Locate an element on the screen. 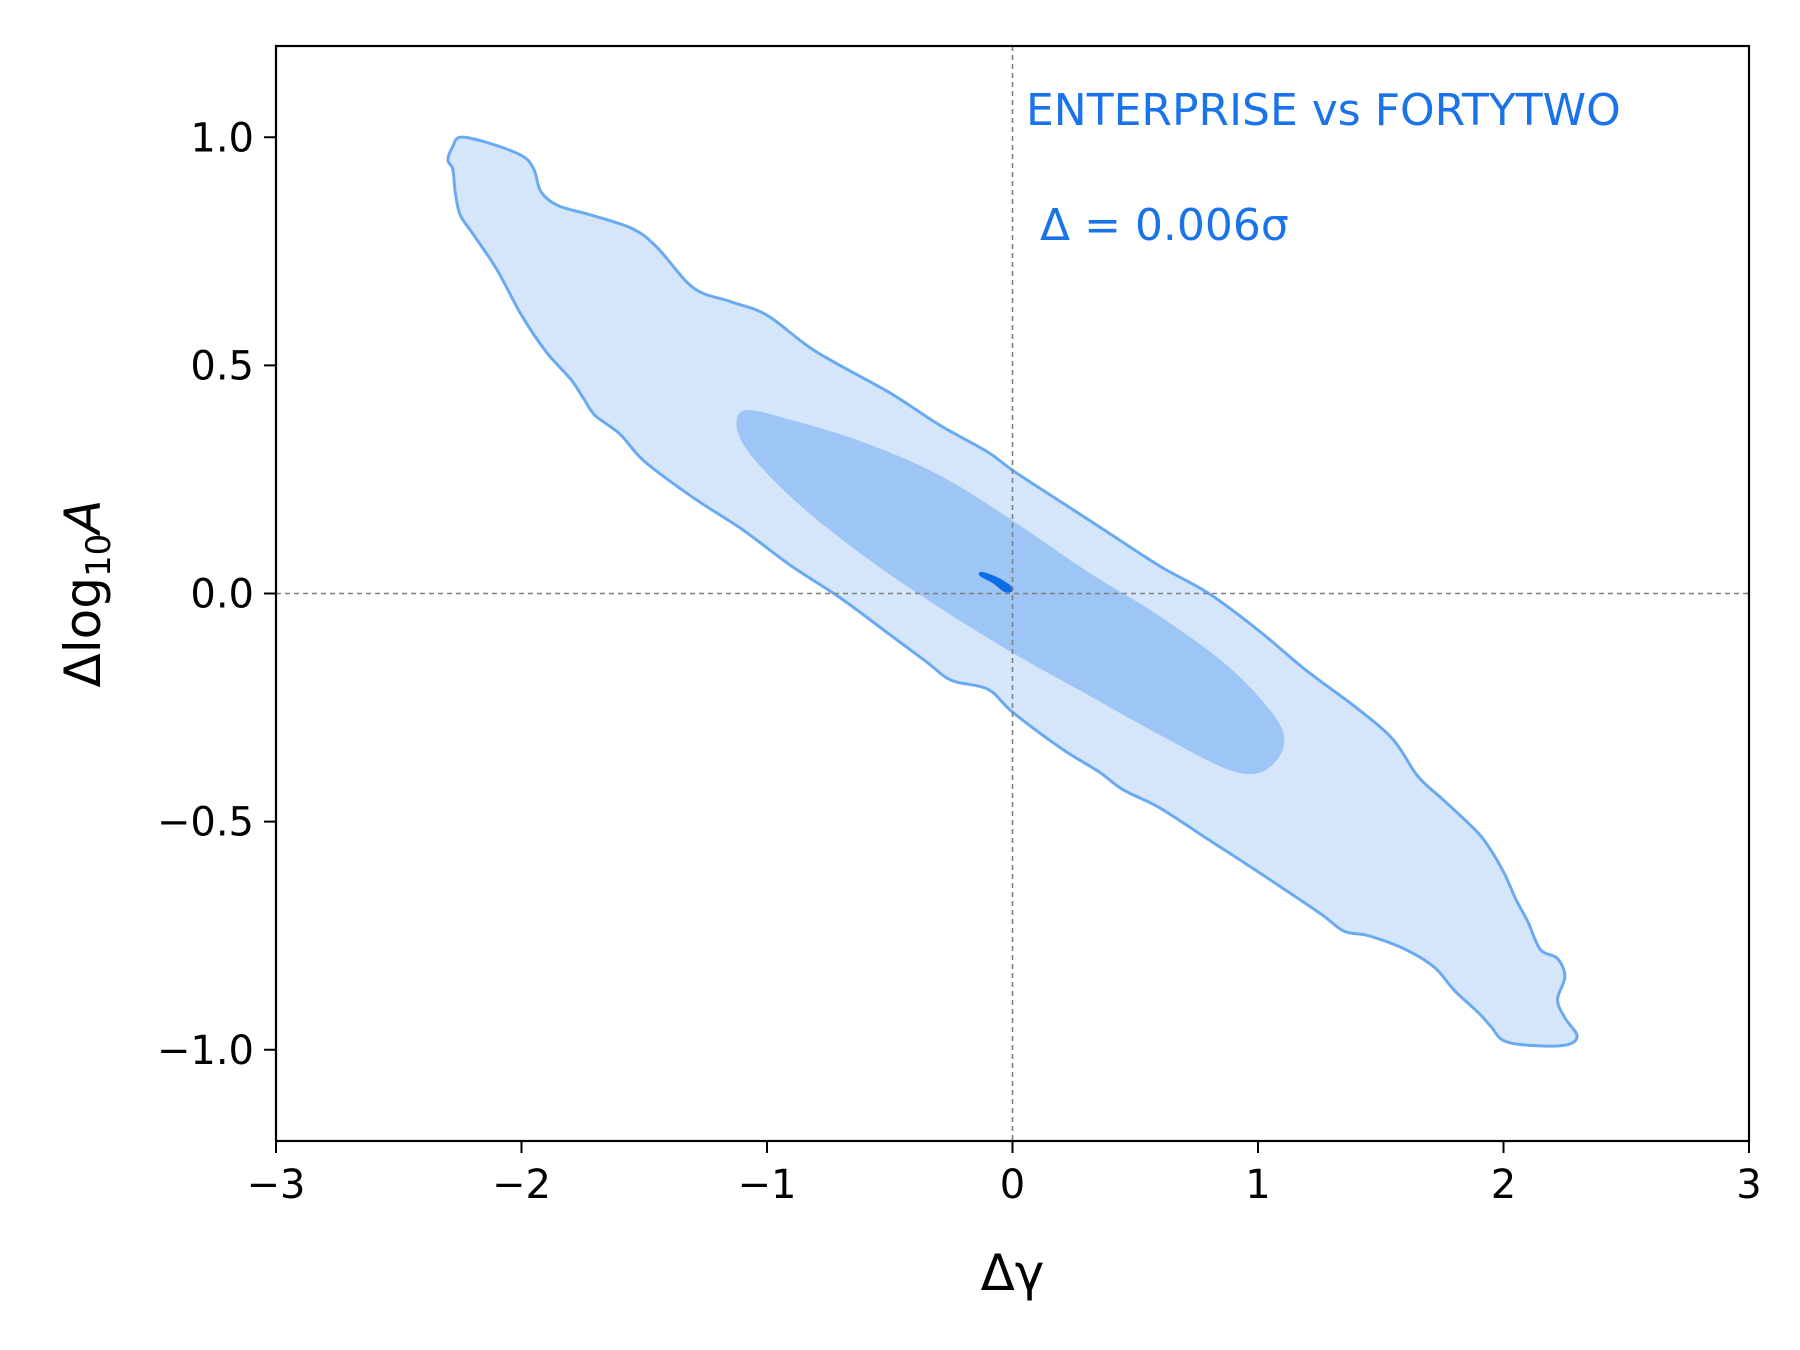  x-tick-label: −1 is located at coordinates (767, 1185).